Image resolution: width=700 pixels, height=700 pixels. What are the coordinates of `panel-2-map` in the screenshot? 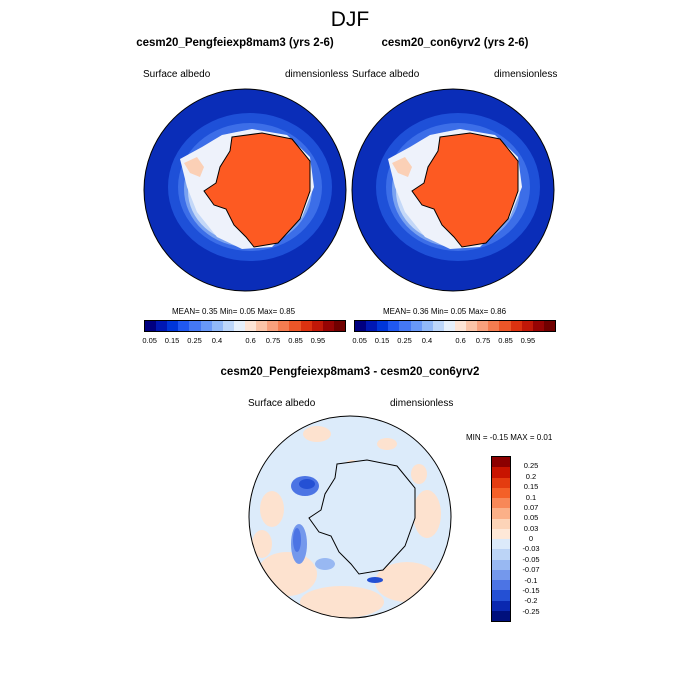 It's located at (453, 190).